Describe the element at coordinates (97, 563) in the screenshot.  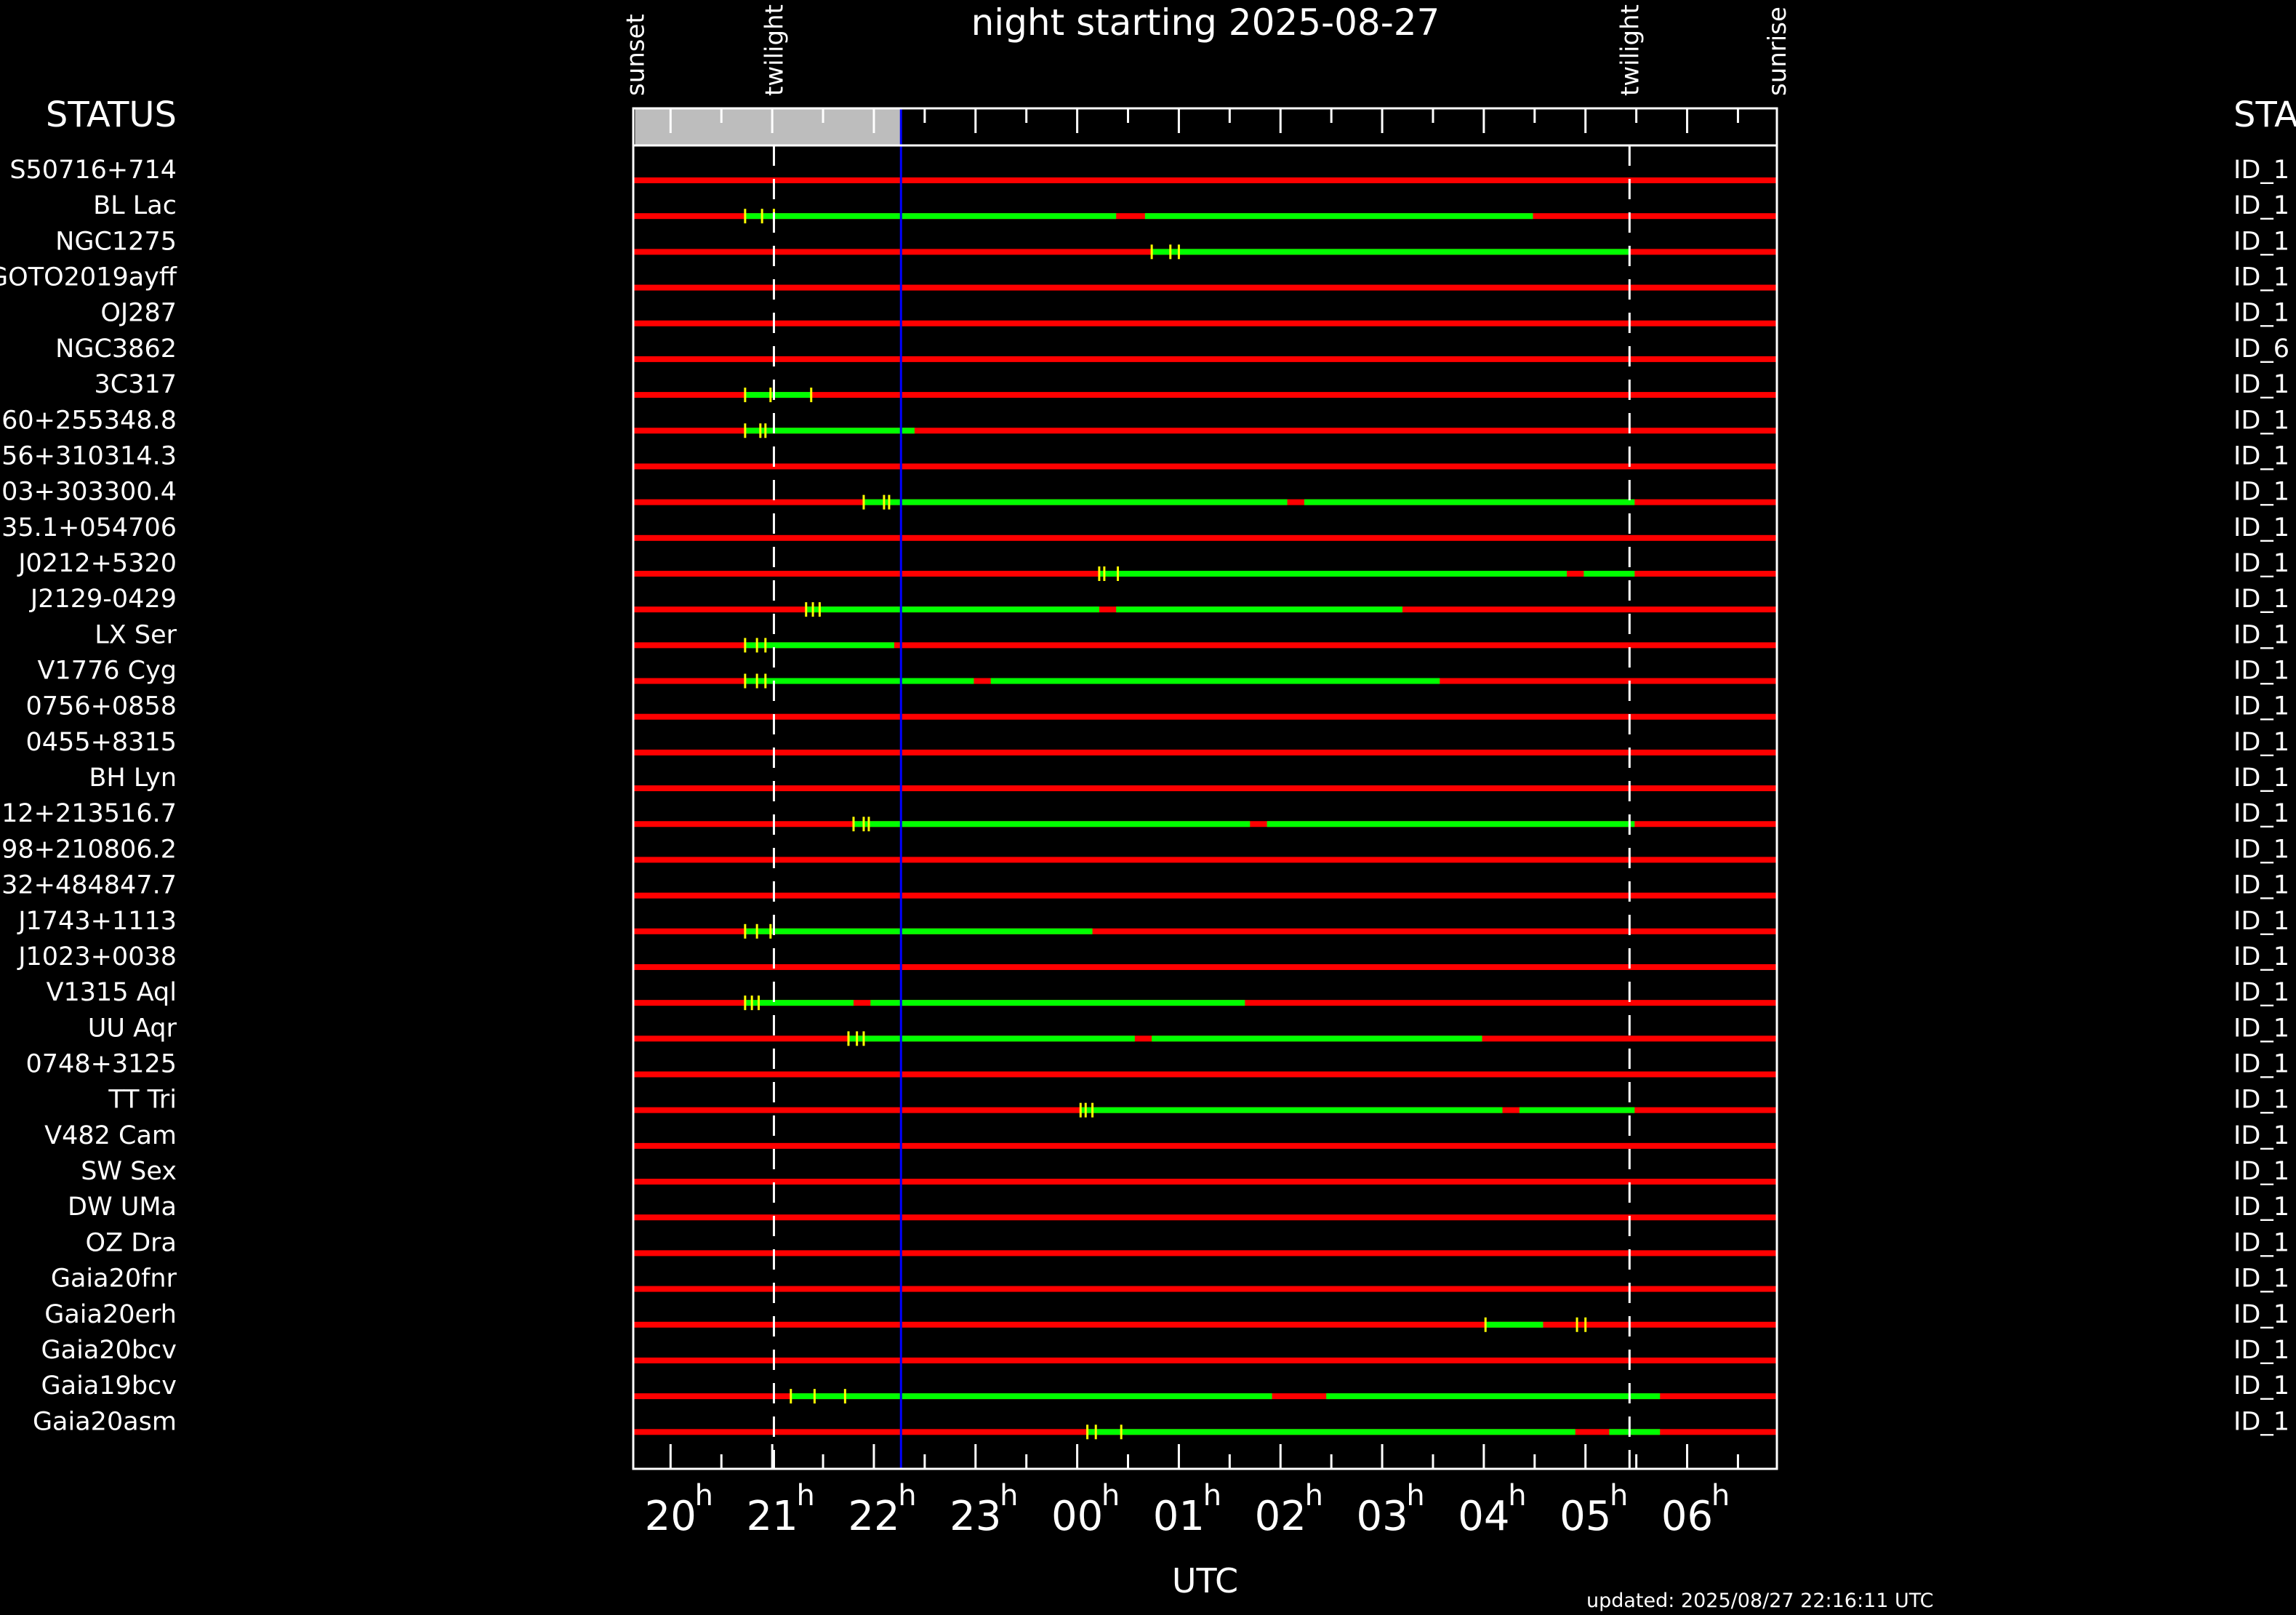
I see `target-name: J0212+5320` at that location.